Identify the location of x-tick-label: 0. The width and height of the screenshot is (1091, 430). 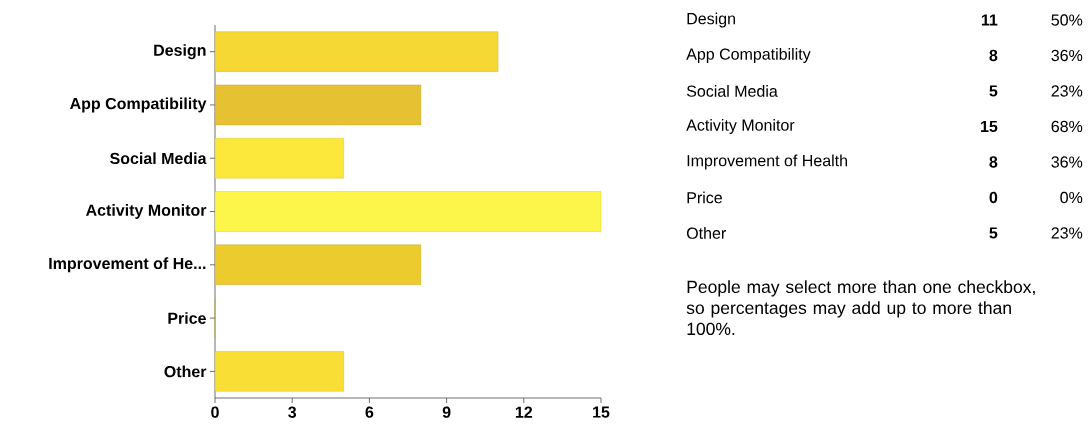
(215, 412).